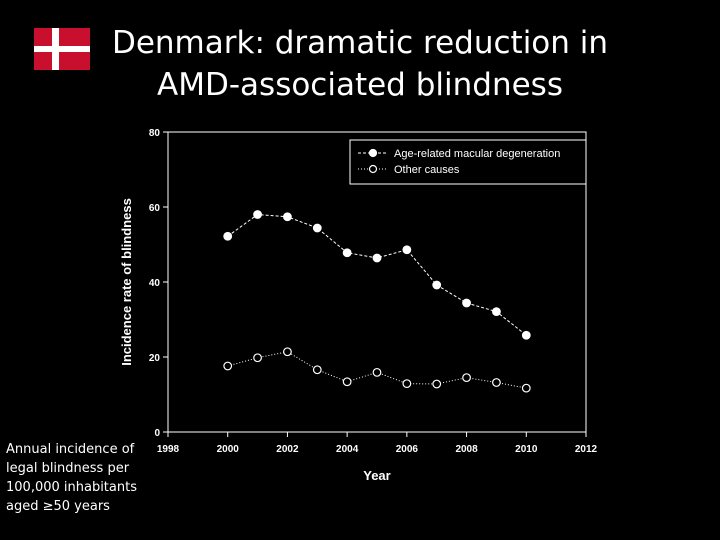  I want to click on x-tick-label: 2006, so click(407, 449).